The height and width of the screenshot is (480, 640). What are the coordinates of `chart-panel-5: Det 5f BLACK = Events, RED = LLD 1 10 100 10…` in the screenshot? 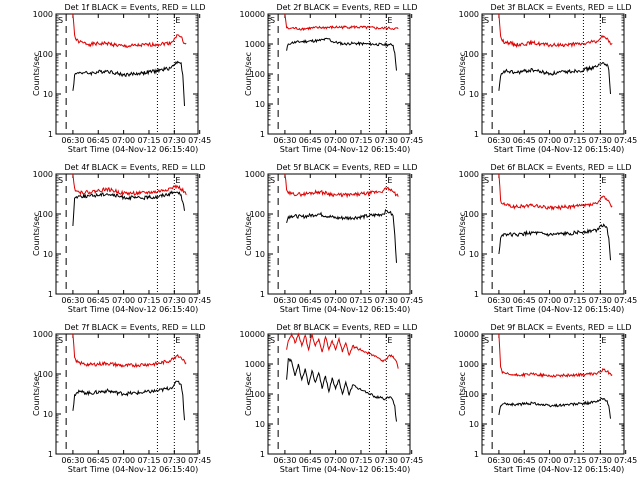 It's located at (333, 238).